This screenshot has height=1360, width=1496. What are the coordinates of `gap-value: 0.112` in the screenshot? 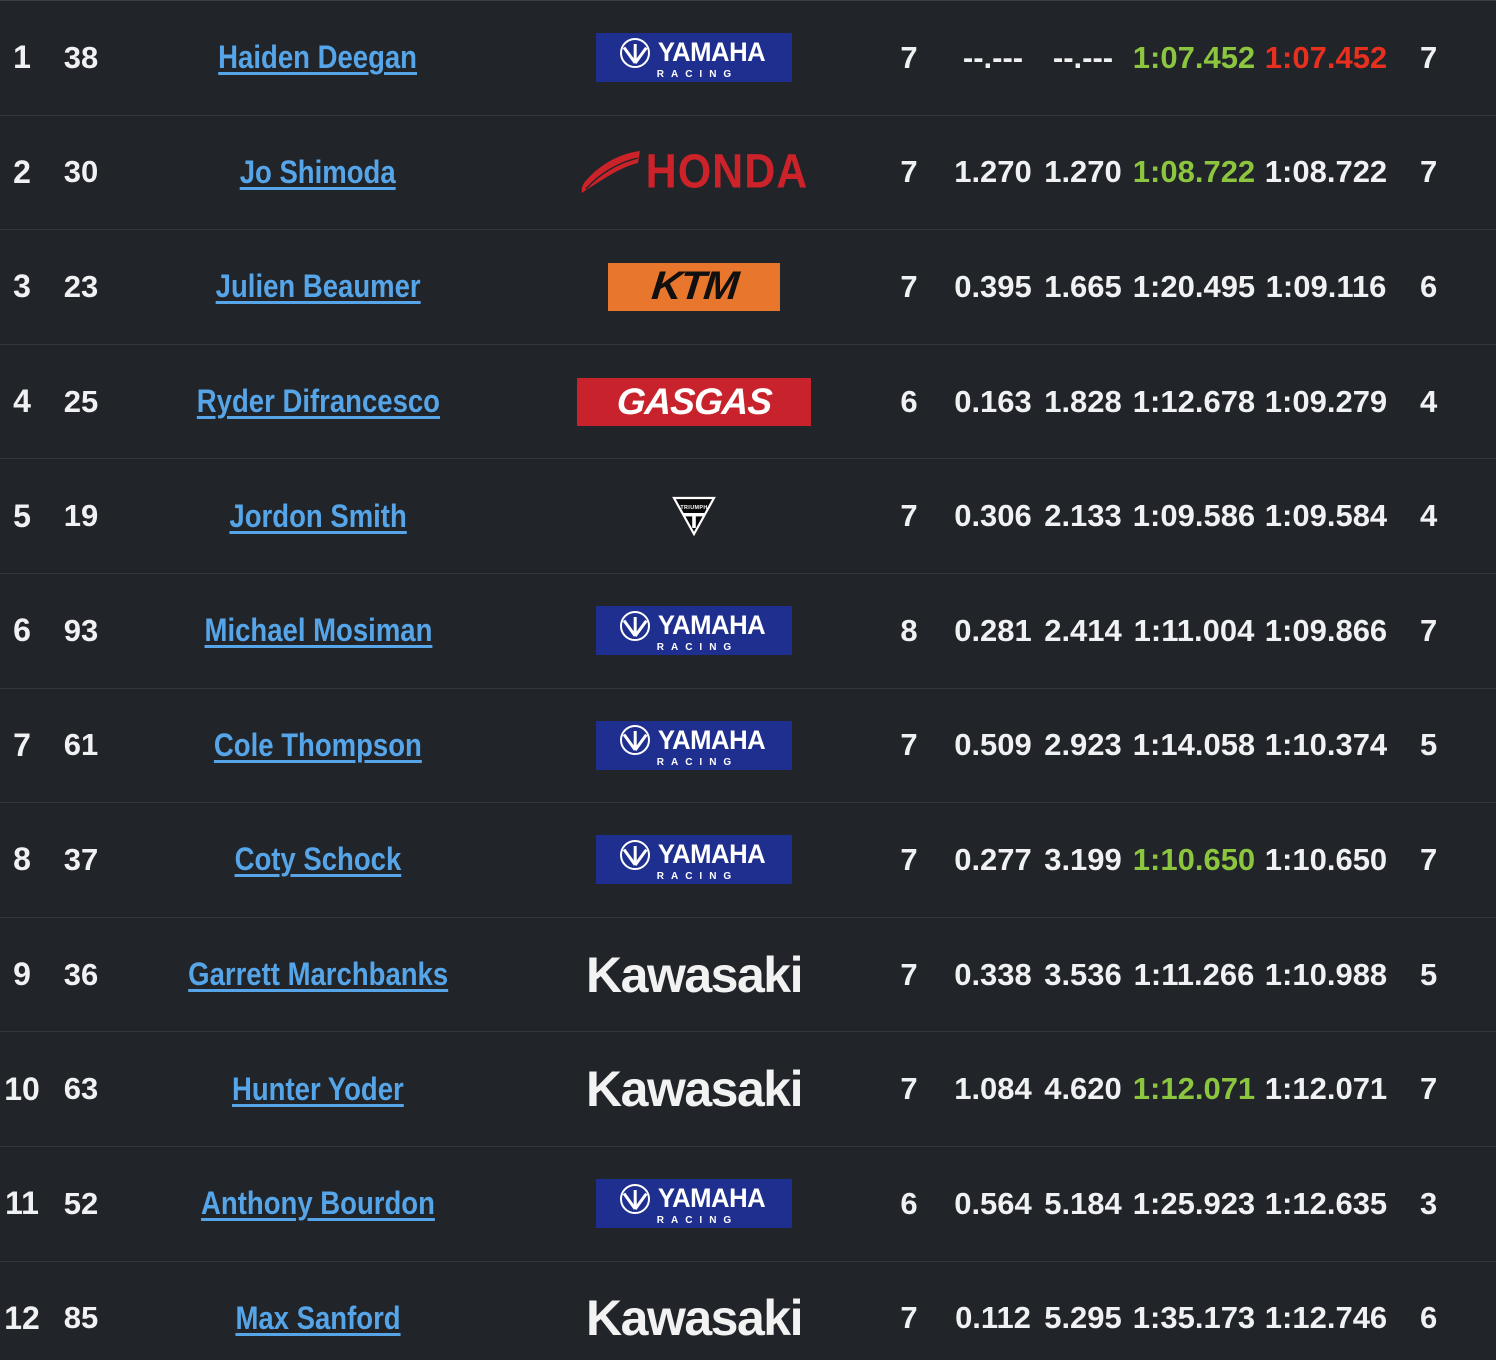 It's located at (993, 1318).